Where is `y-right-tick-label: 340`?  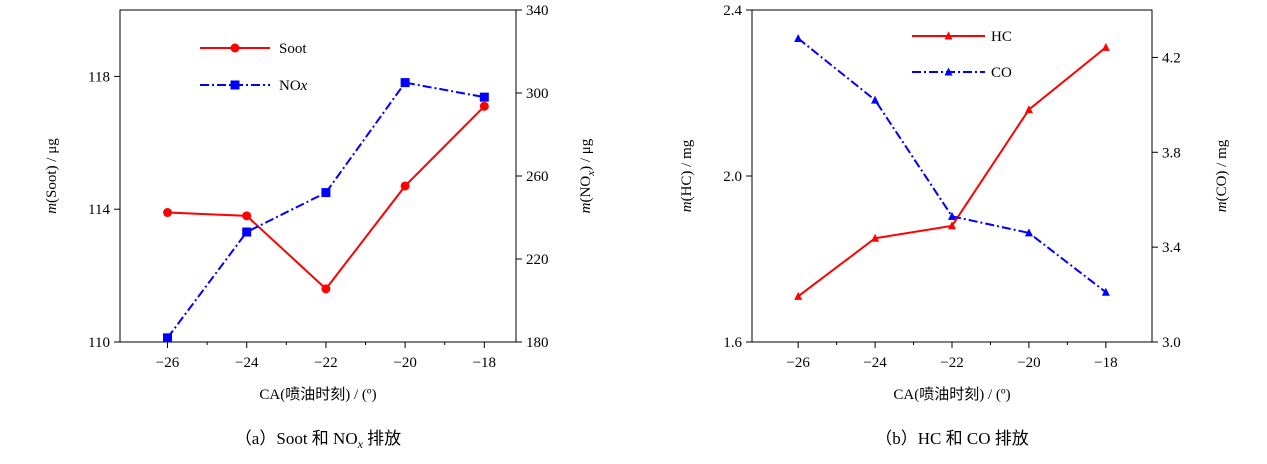
y-right-tick-label: 340 is located at coordinates (537, 11).